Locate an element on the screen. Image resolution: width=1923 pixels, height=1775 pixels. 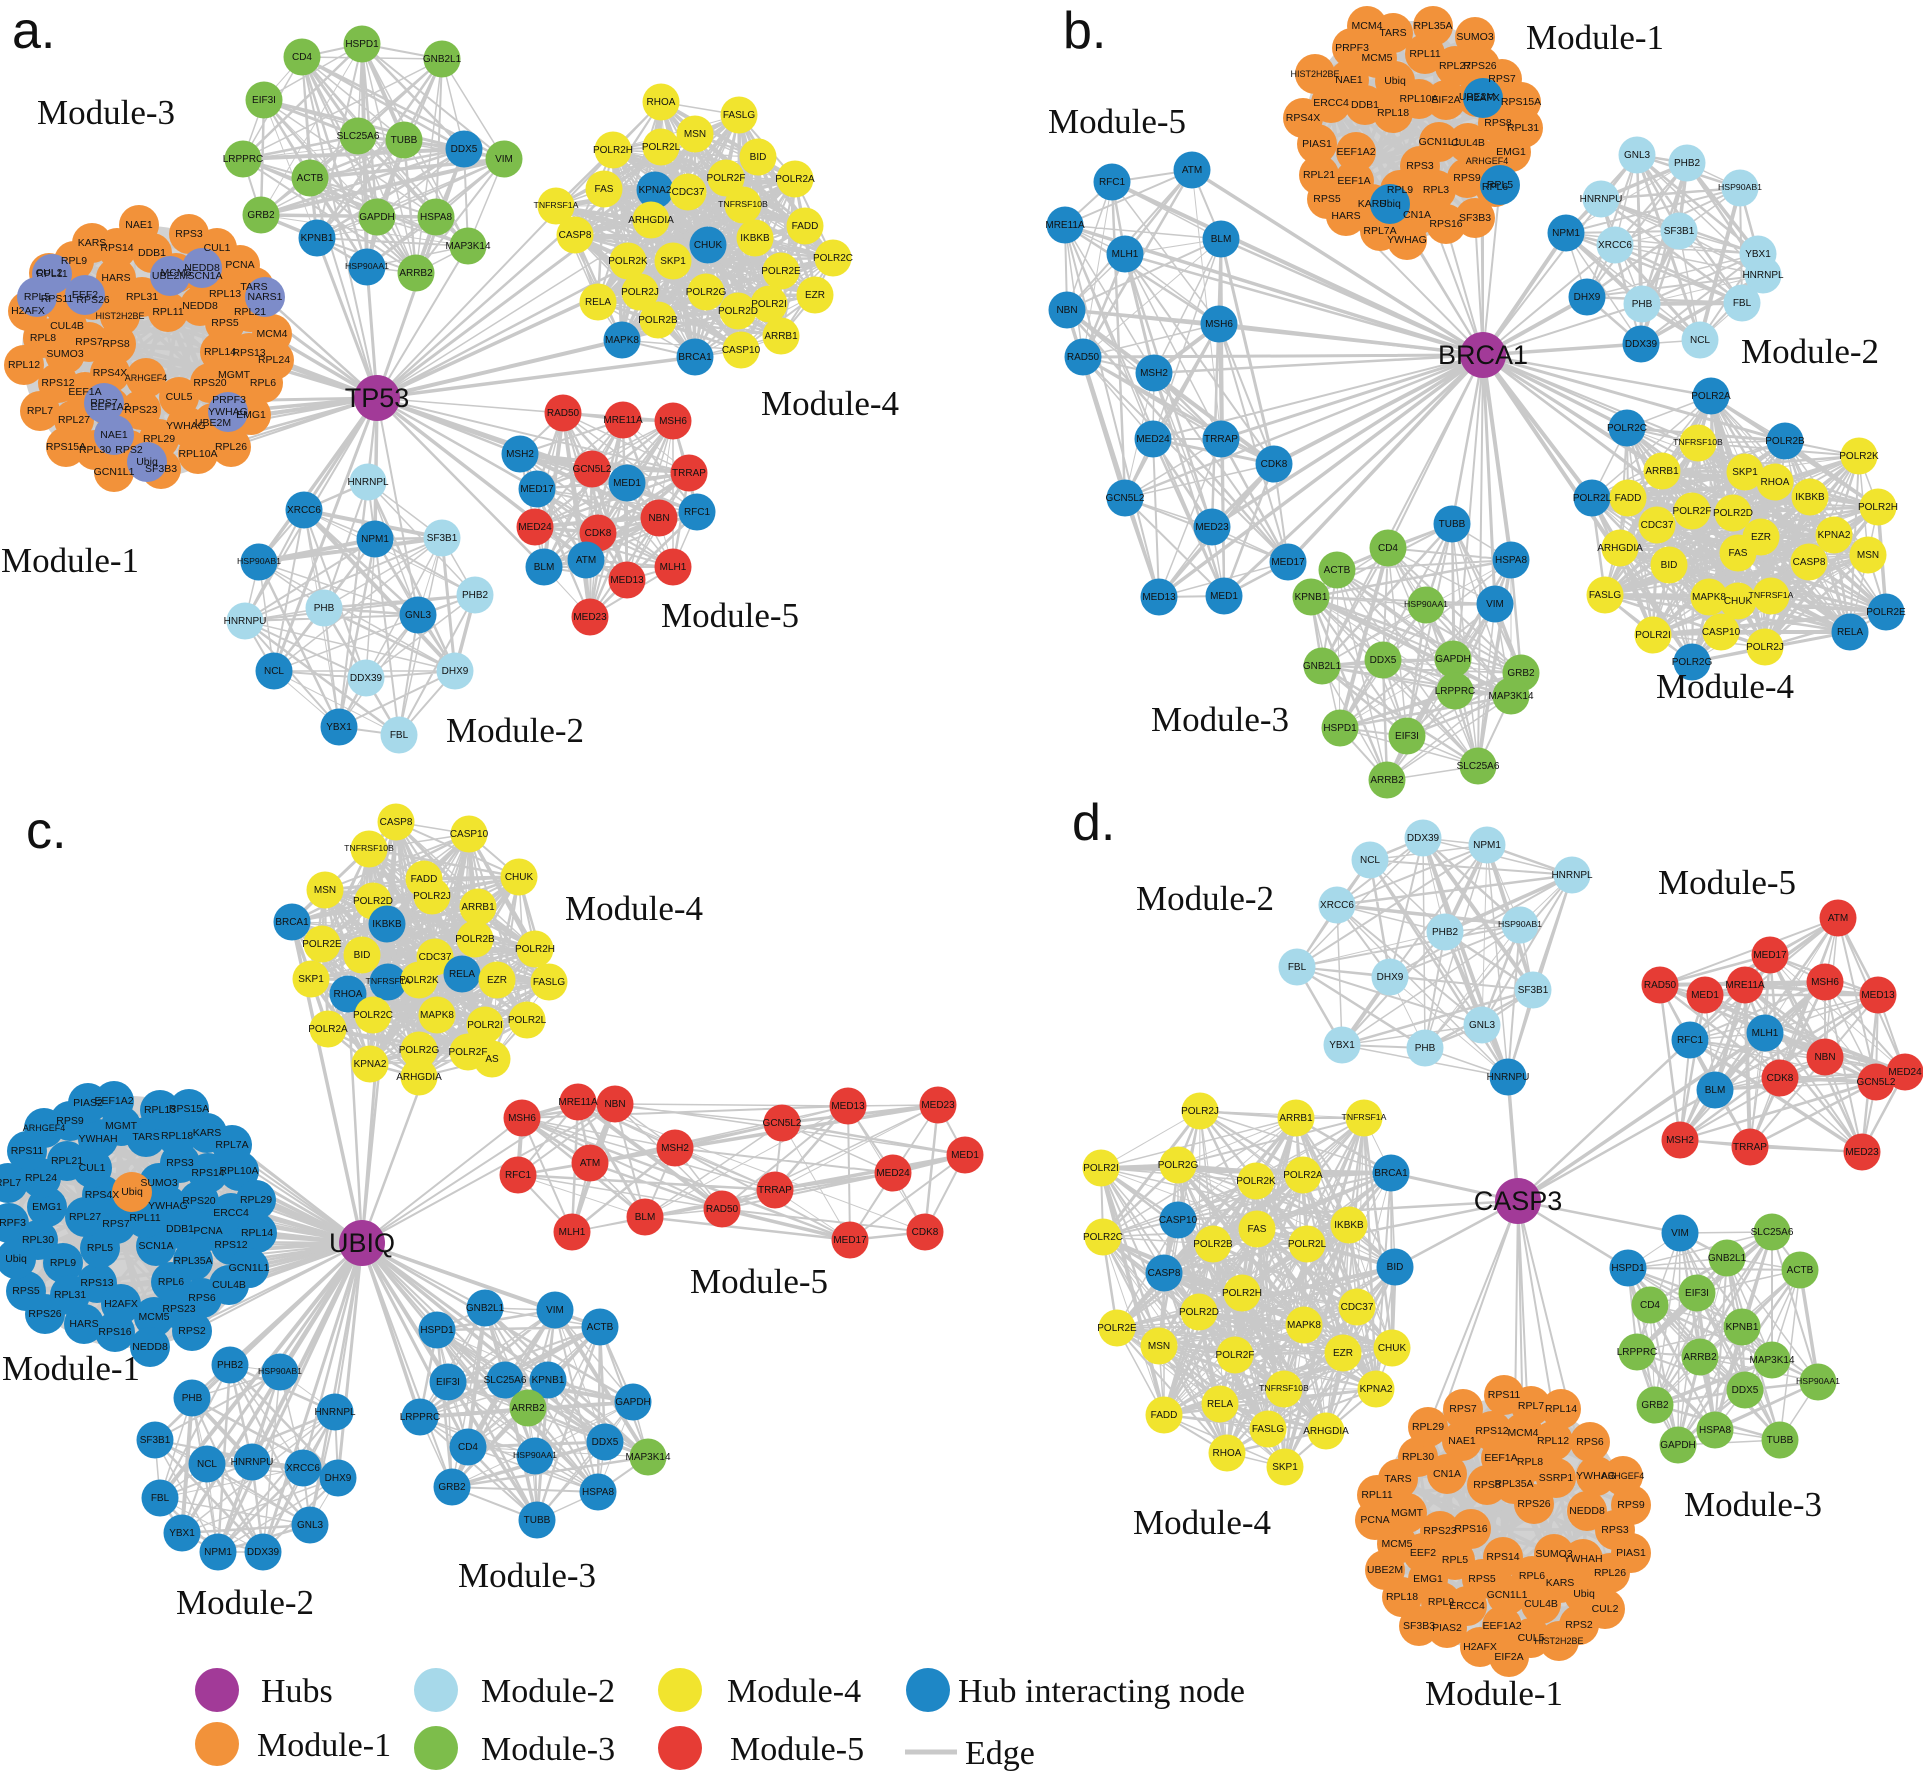
svg-text: YWHAG is located at coordinates (186, 426).